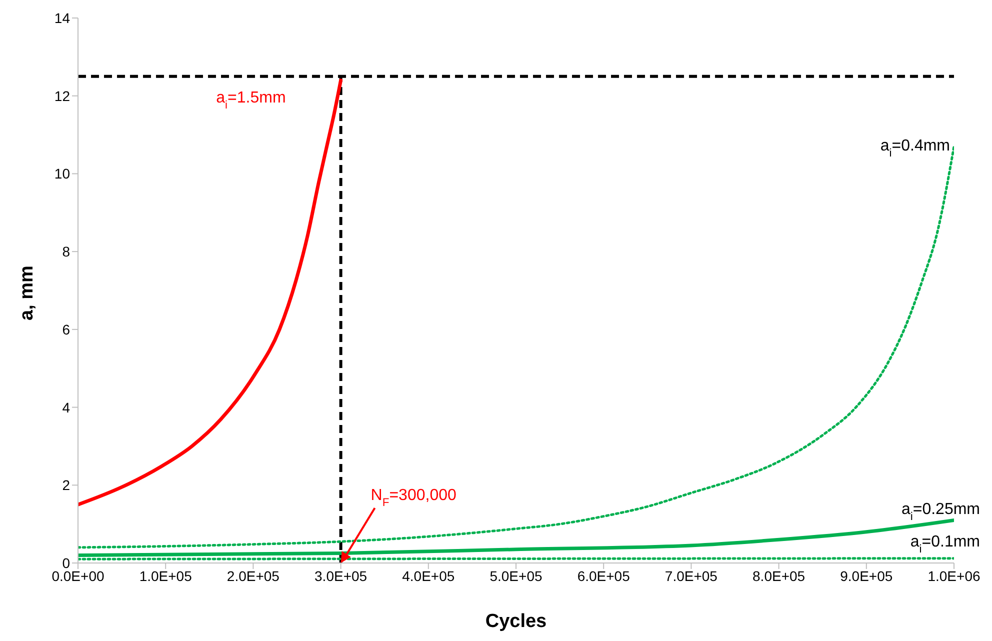 The height and width of the screenshot is (641, 992). I want to click on x-tick-label: 1.0E+06, so click(954, 576).